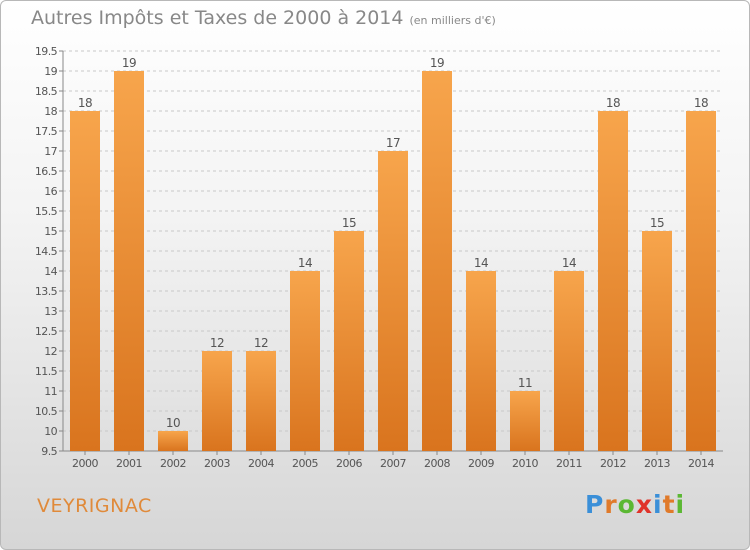 The width and height of the screenshot is (750, 550). Describe the element at coordinates (50, 111) in the screenshot. I see `y-tick-label: 18` at that location.